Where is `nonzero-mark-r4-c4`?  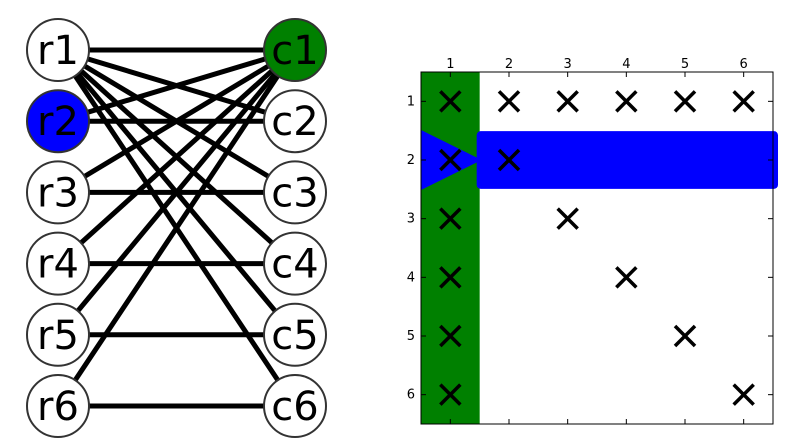
nonzero-mark-r4-c4 is located at coordinates (626, 277).